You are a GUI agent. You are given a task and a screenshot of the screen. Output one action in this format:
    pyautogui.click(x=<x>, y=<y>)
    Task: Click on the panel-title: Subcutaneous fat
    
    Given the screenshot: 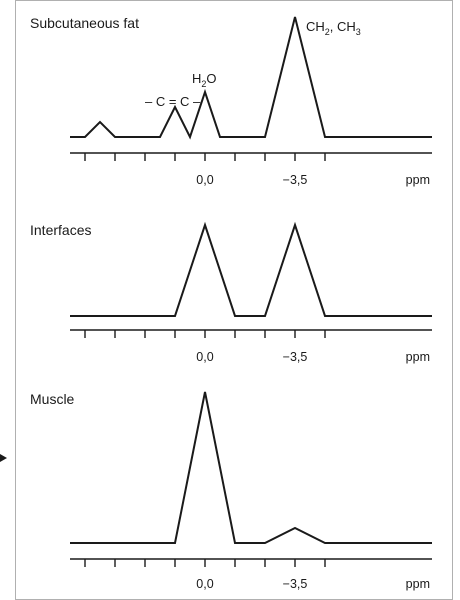 What is the action you would take?
    pyautogui.click(x=84, y=23)
    